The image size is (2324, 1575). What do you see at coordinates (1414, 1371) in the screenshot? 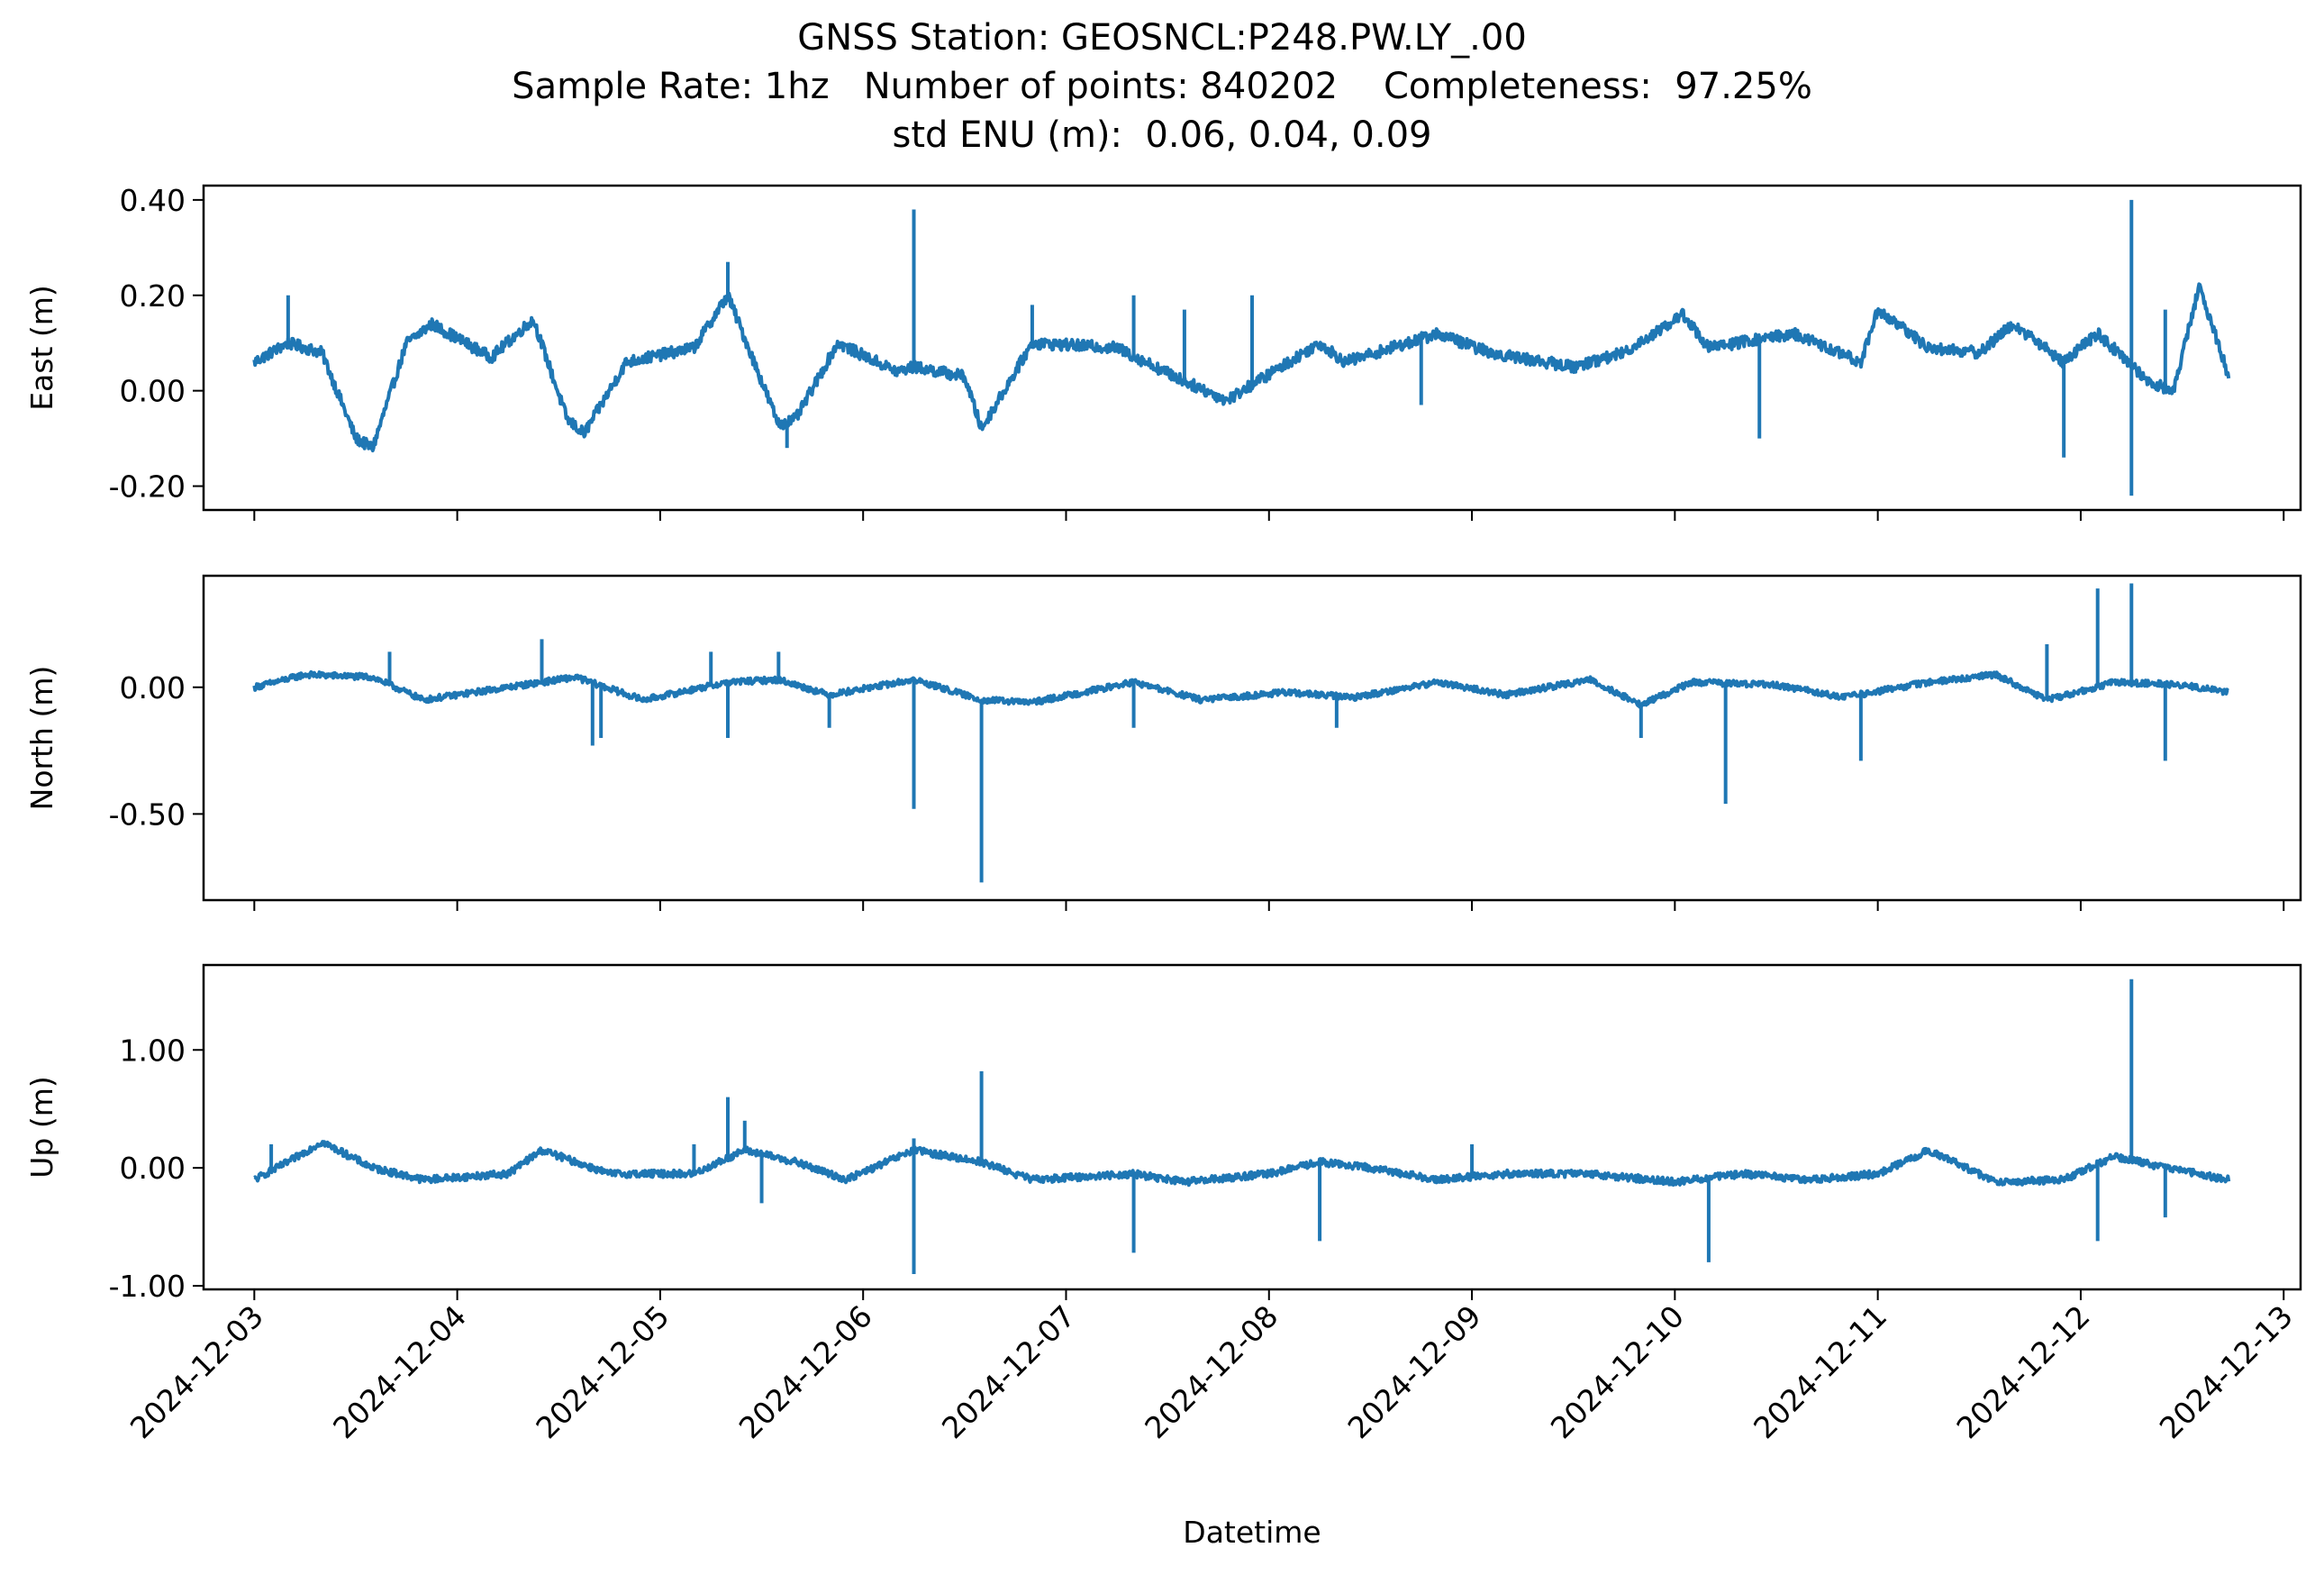
I see `x-tick-label: 2024-12-09` at bounding box center [1414, 1371].